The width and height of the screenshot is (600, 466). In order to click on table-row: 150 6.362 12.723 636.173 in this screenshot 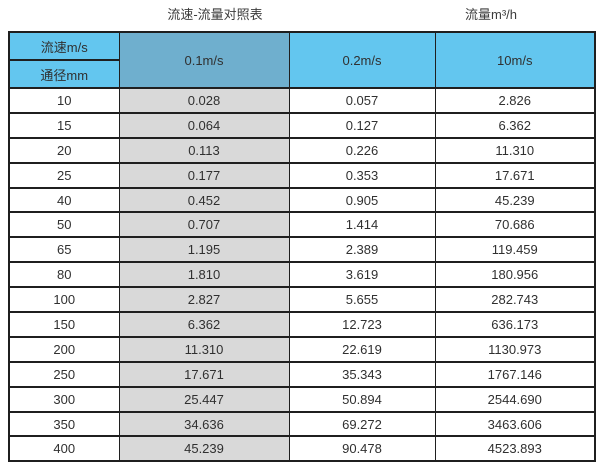, I will do `click(302, 324)`.